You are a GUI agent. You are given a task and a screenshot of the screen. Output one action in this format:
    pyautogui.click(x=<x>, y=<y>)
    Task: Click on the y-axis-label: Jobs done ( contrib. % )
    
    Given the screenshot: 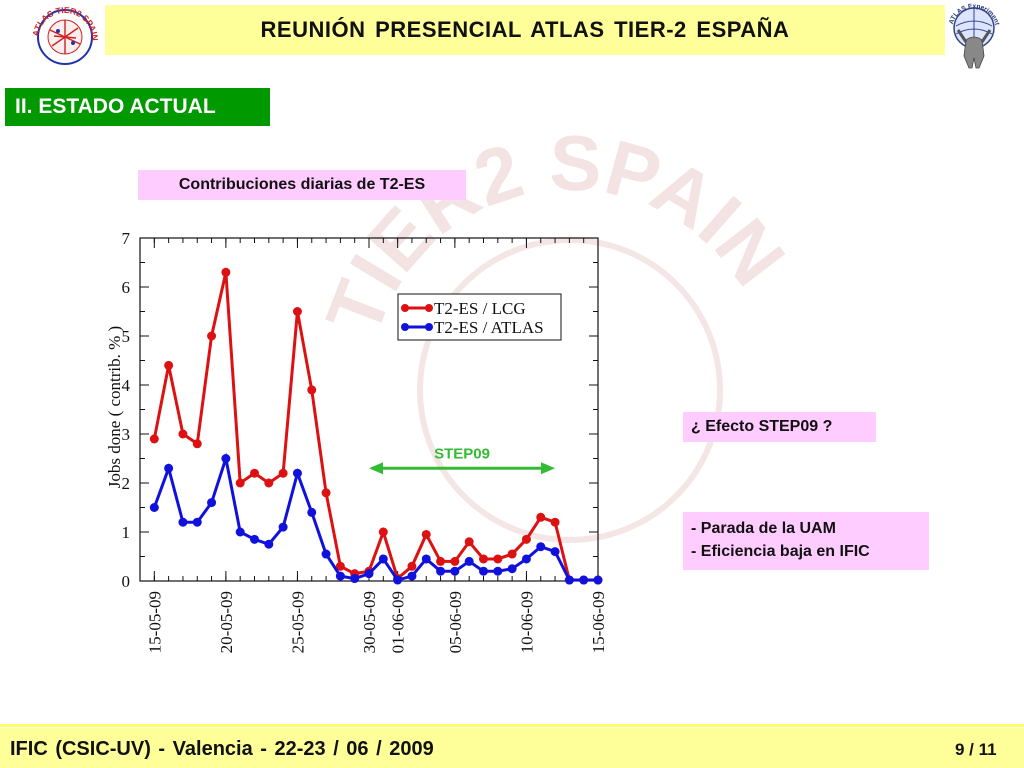 What is the action you would take?
    pyautogui.click(x=114, y=407)
    